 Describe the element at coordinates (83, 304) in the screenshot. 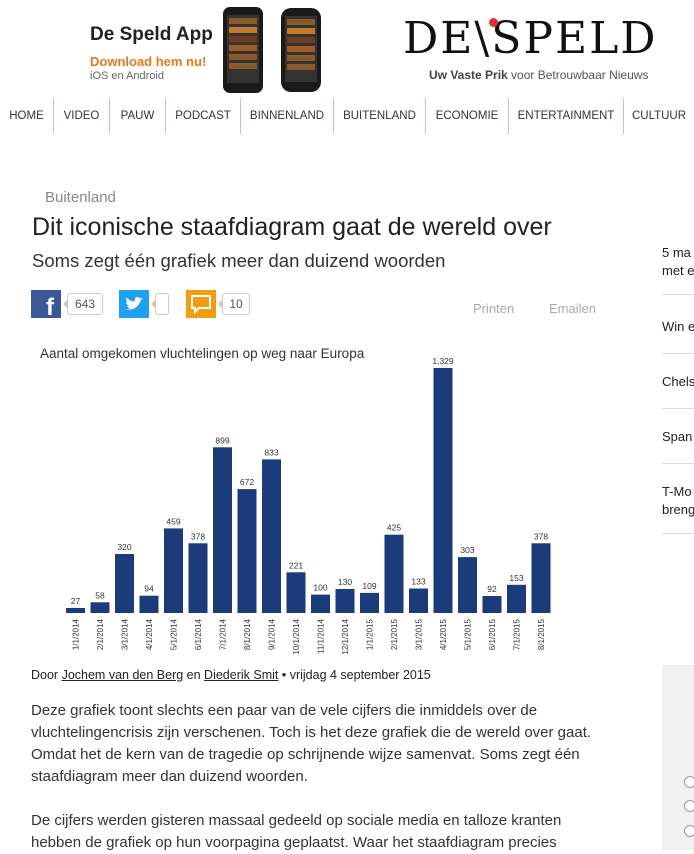

I see `facebook-share-count: 643` at that location.